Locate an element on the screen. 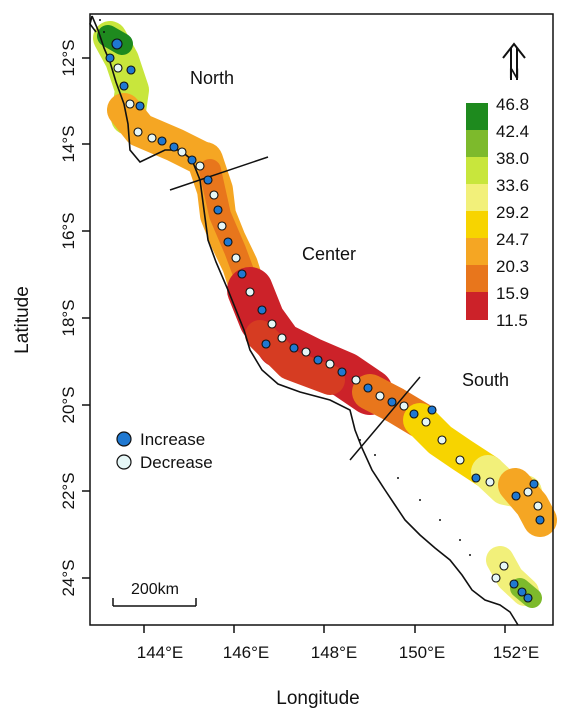 This screenshot has height=717, width=569. colorbar-label: 15.9 is located at coordinates (512, 293).